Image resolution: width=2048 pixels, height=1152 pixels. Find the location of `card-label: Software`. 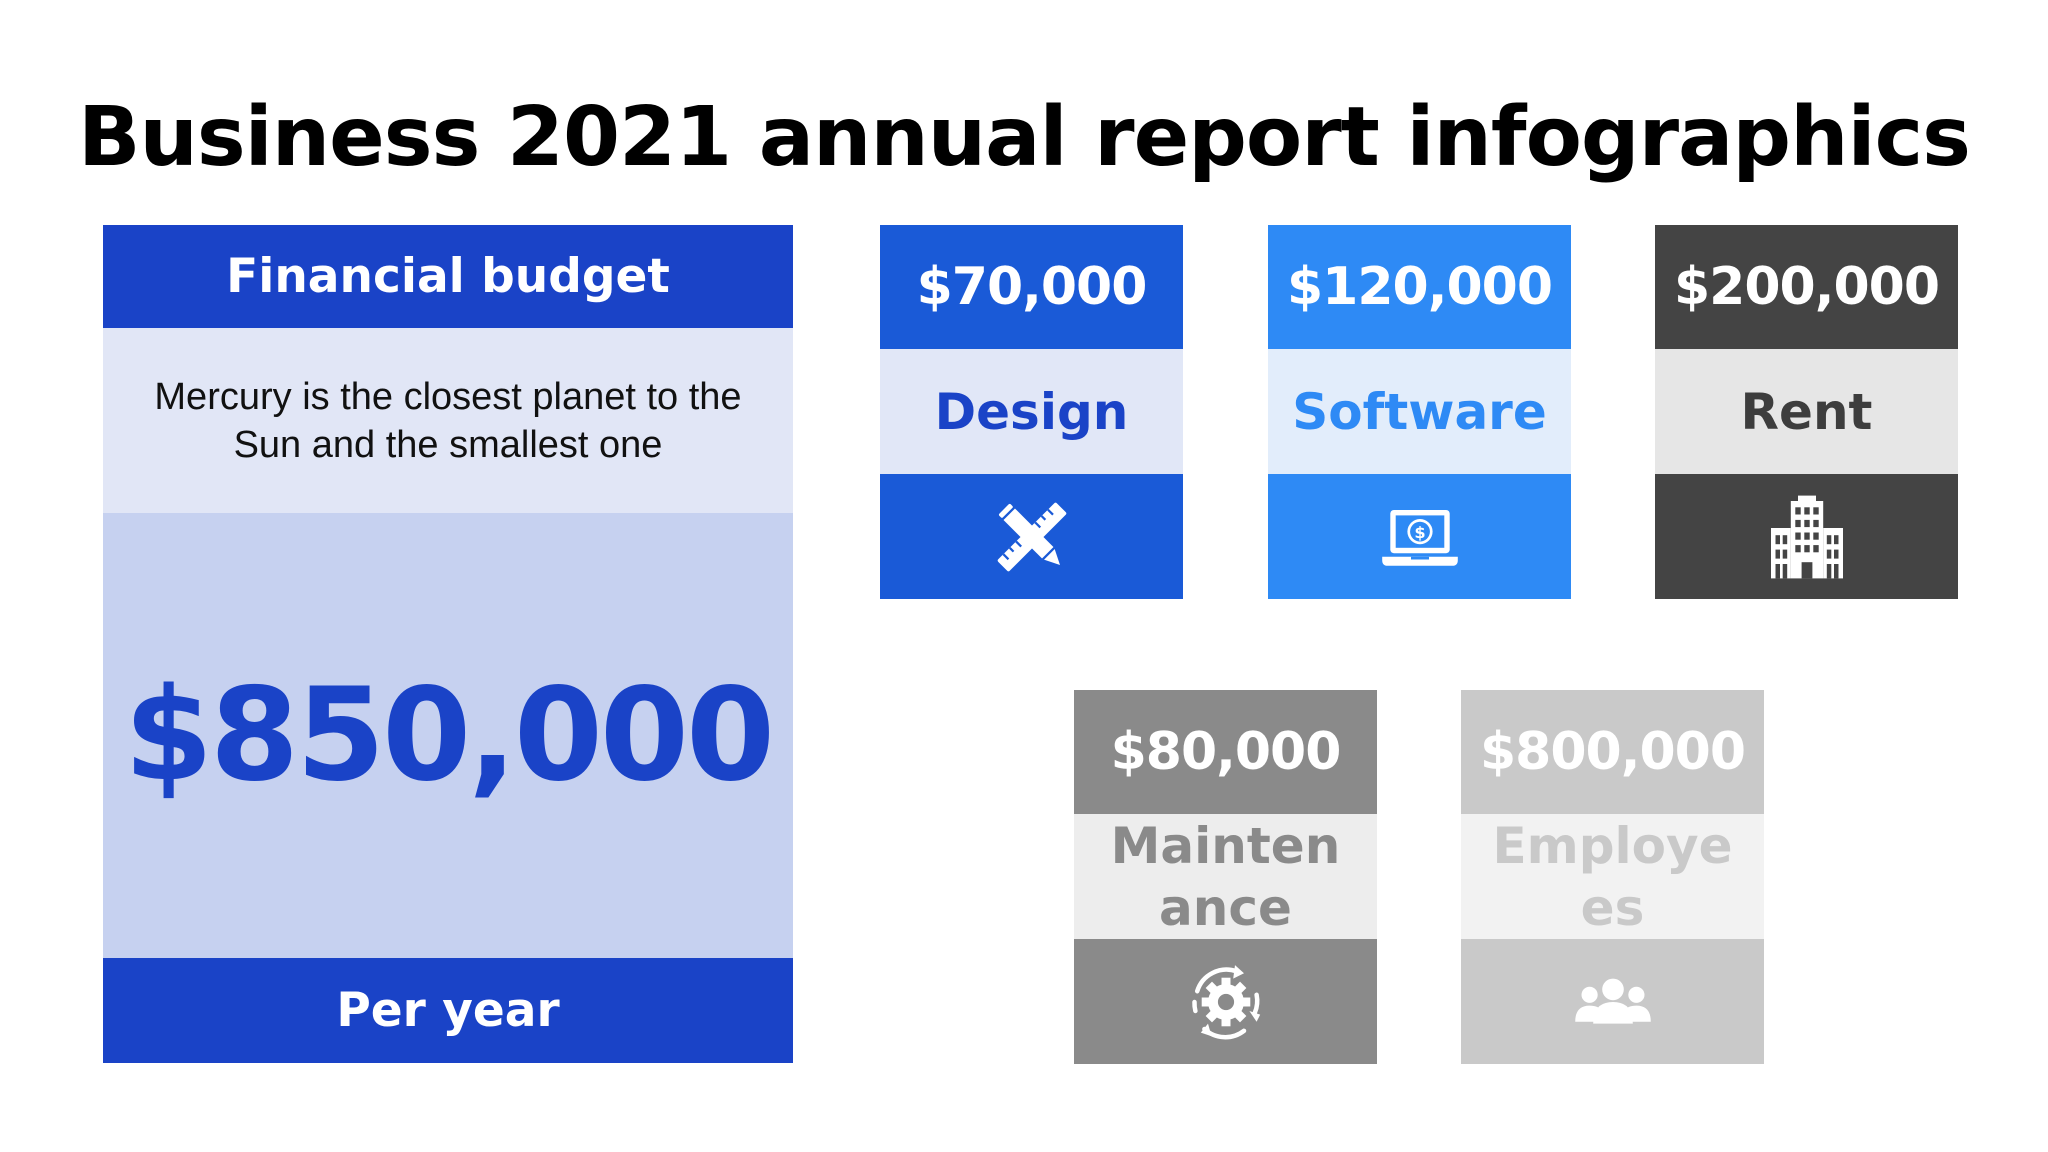

card-label: Software is located at coordinates (1419, 411).